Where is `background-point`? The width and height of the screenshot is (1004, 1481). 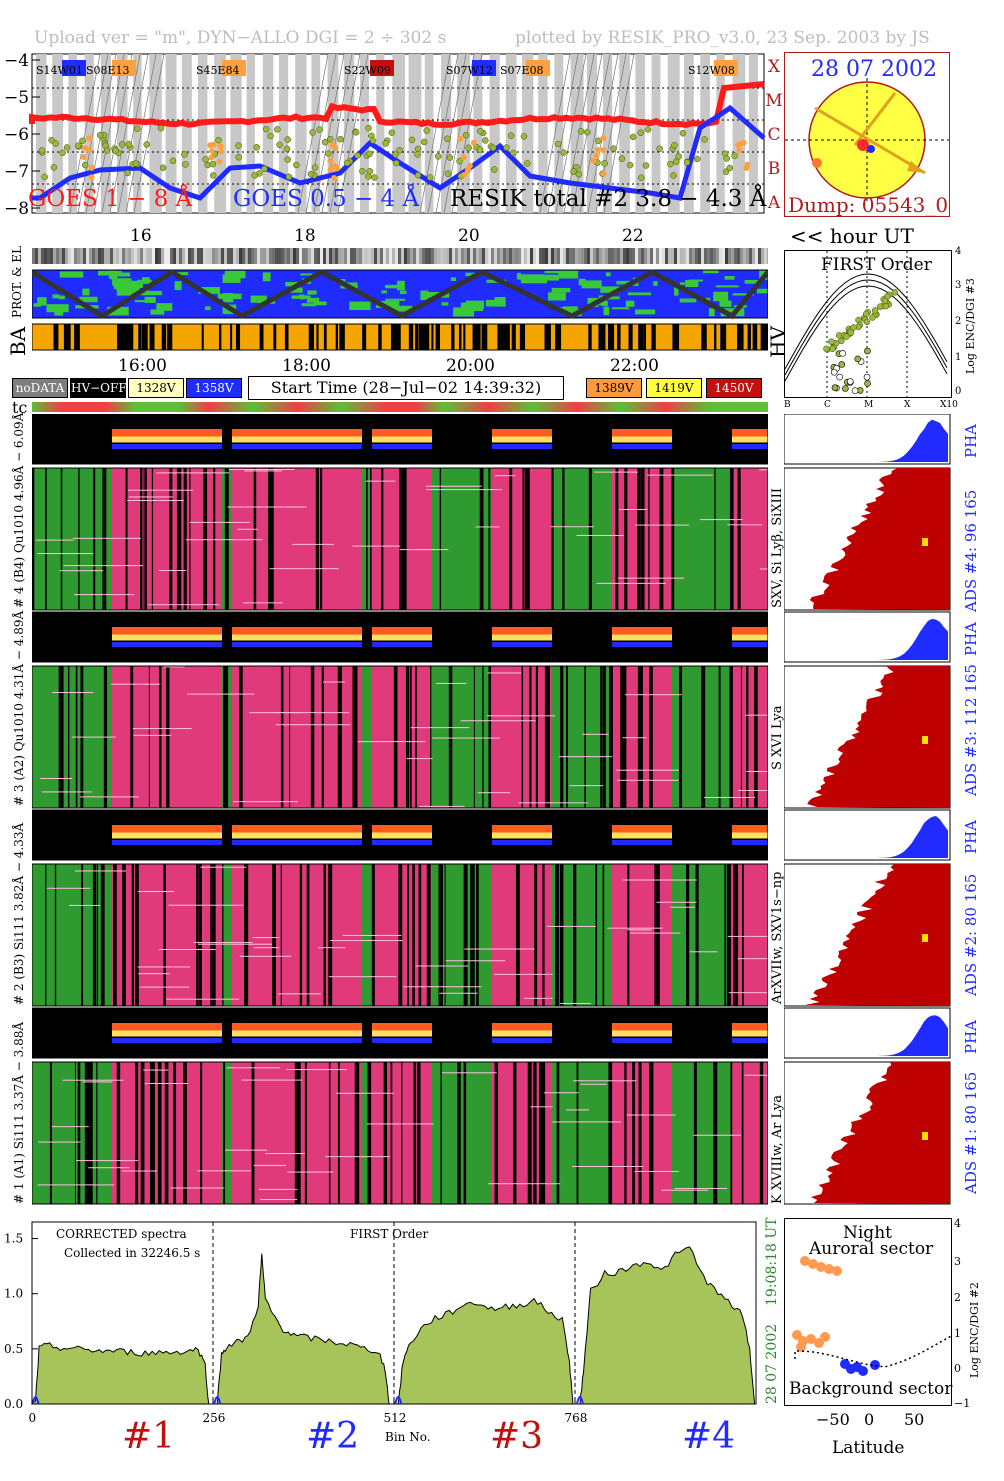 background-point is located at coordinates (863, 1371).